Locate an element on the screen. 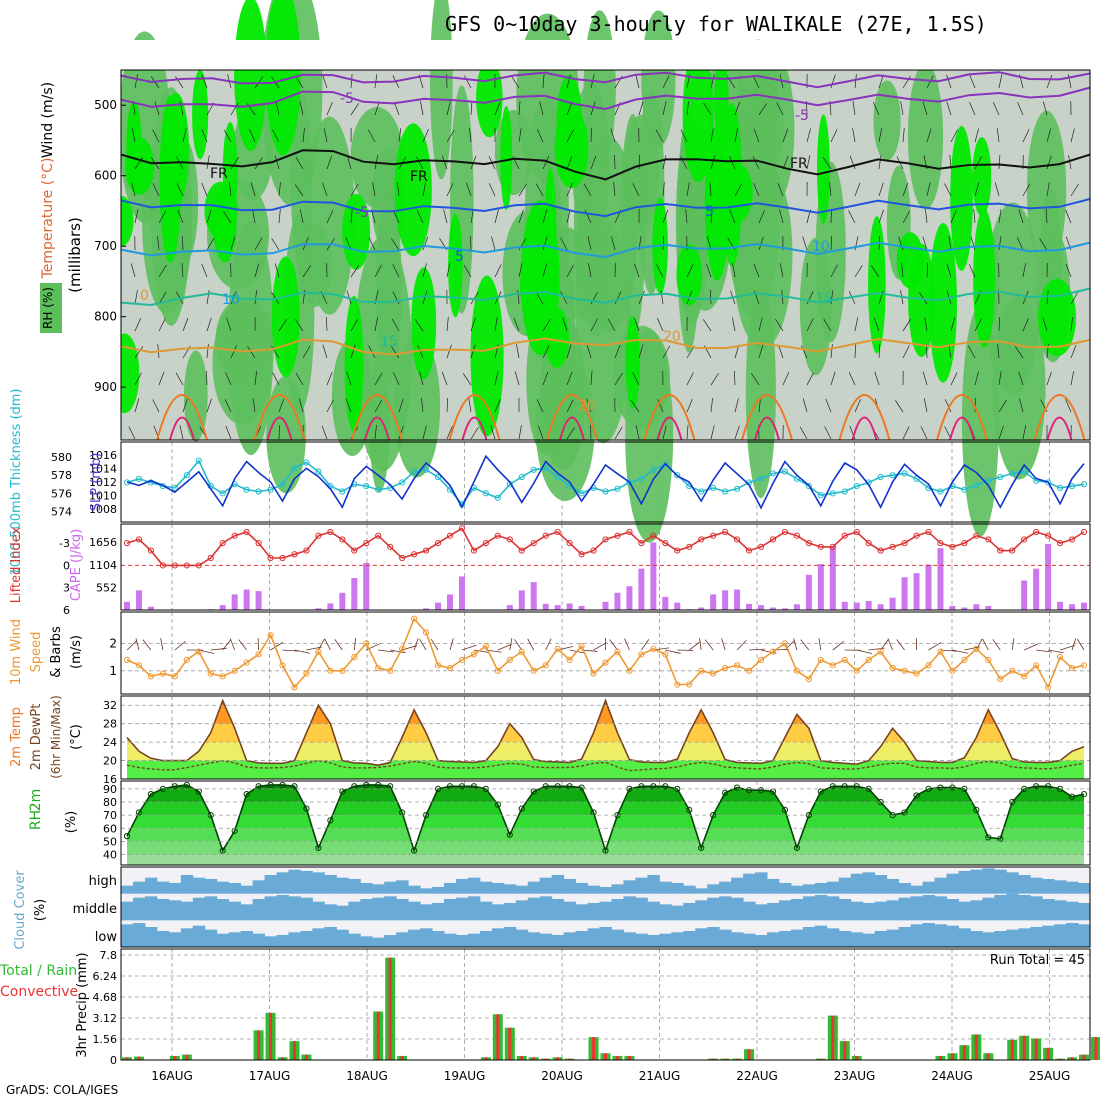  isotherm-label: 10 is located at coordinates (231, 300).